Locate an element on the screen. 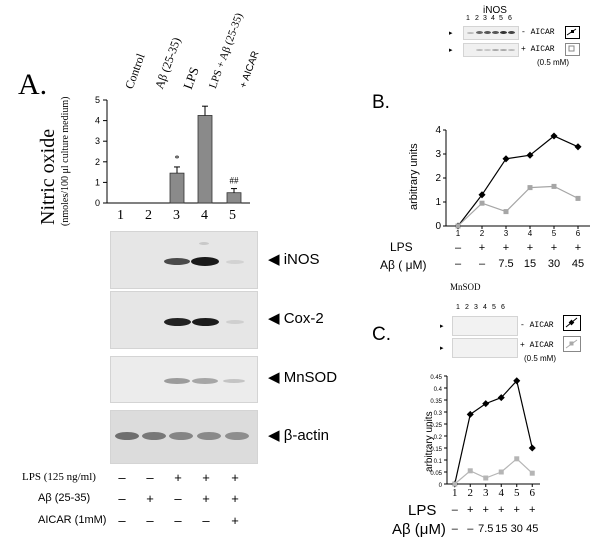 The height and width of the screenshot is (556, 600). blot-b-row2-label: + AICAR is located at coordinates (538, 49).